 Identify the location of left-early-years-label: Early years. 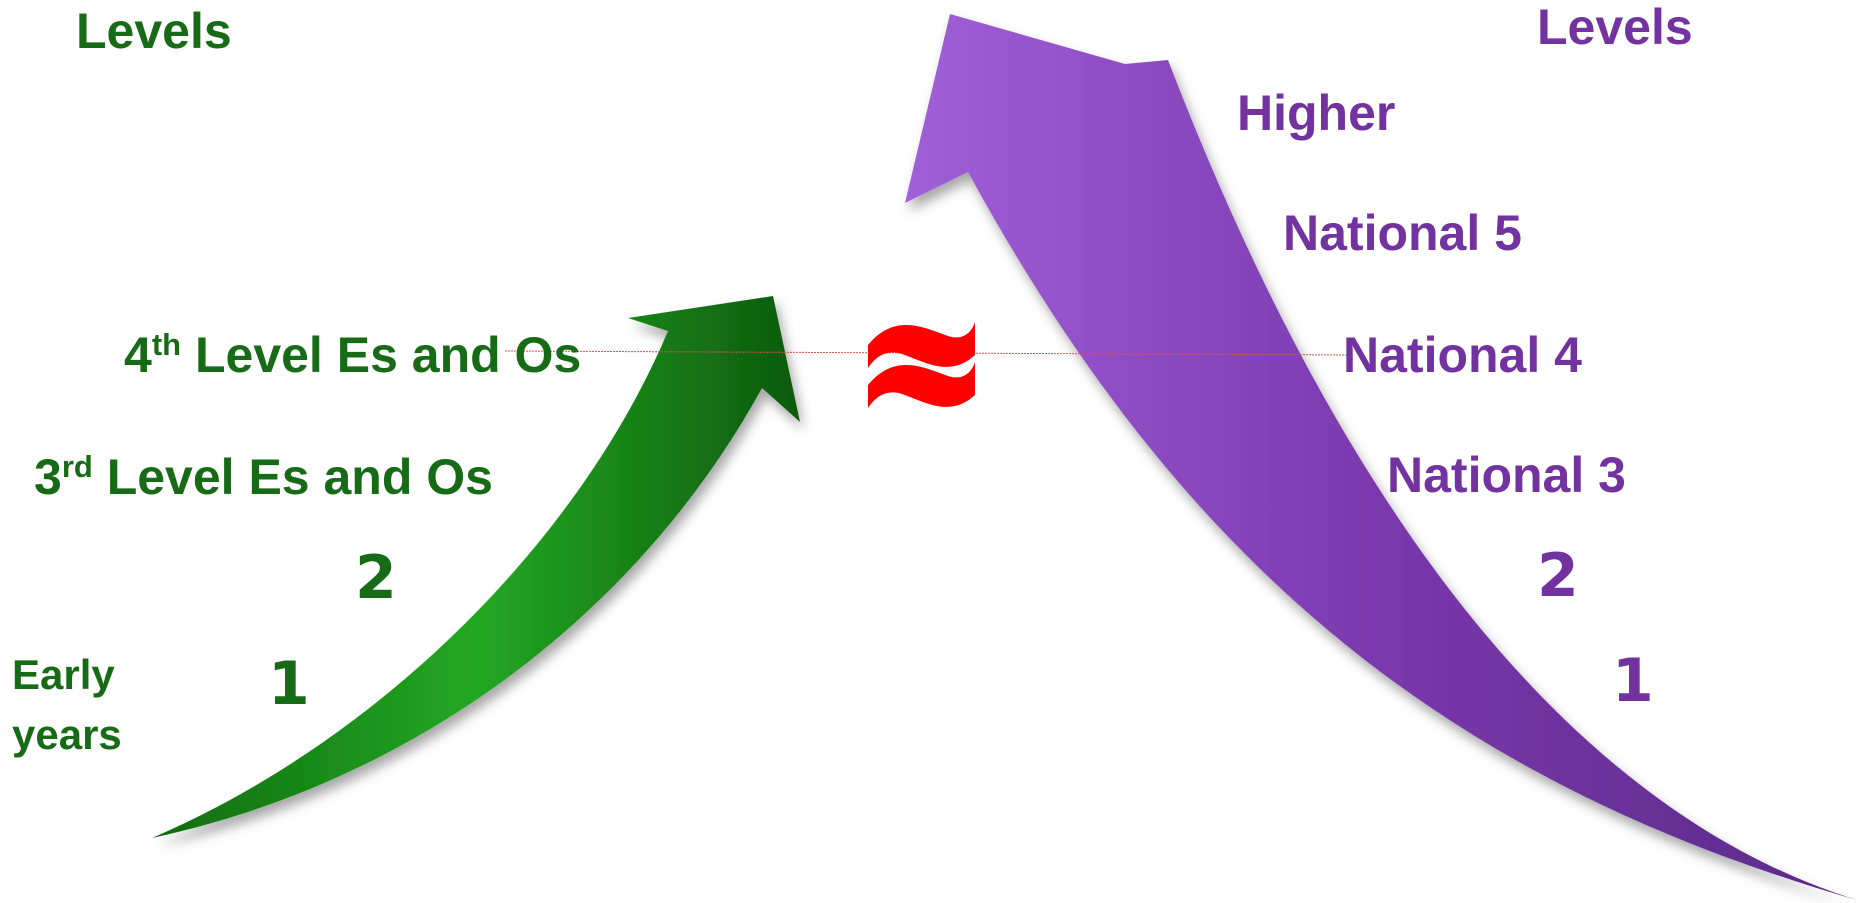
(67, 705).